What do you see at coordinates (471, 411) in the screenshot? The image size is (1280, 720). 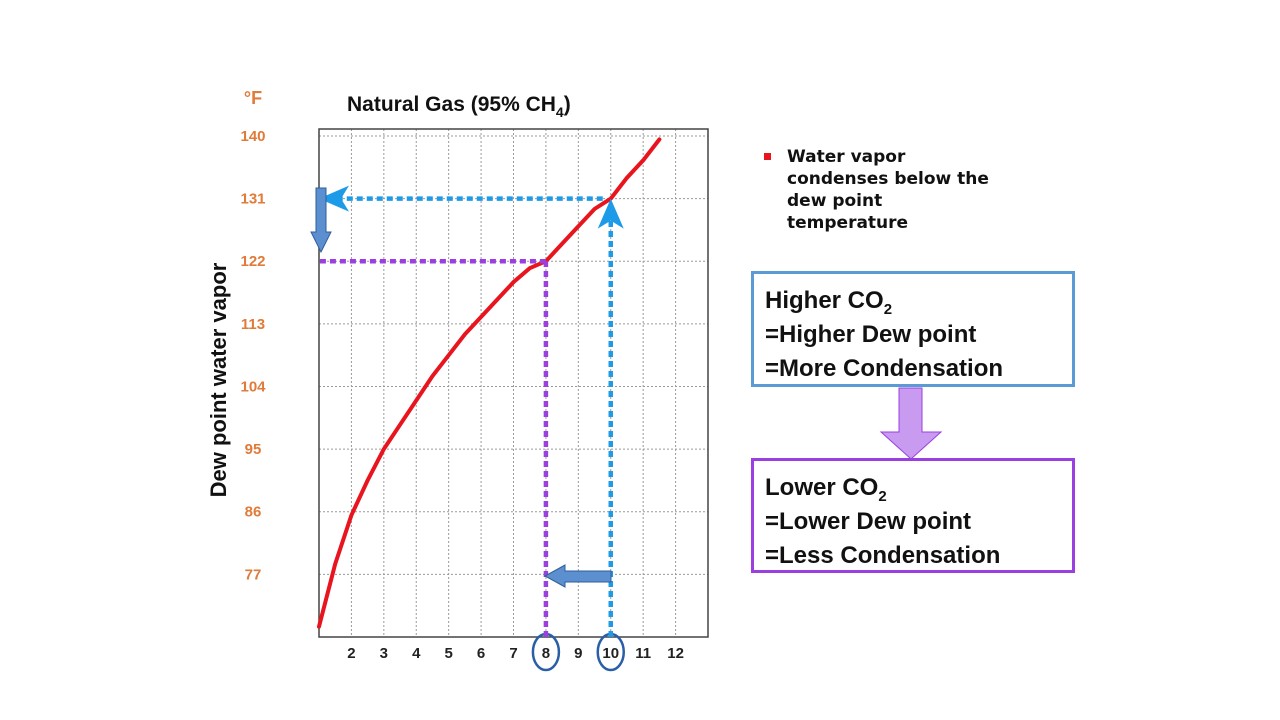 I see `guide-lines` at bounding box center [471, 411].